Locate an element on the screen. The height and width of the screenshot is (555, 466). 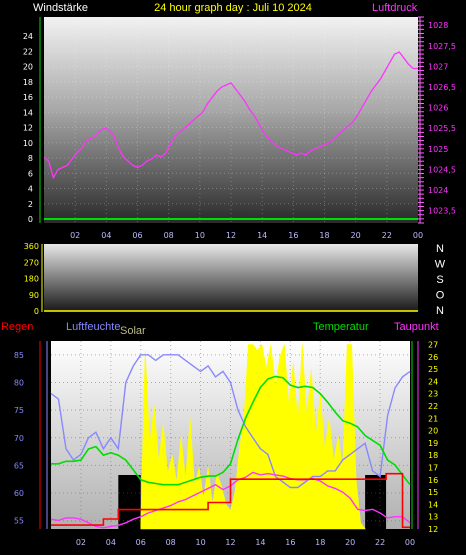
direction-tick-label: 180 is located at coordinates (31, 279).